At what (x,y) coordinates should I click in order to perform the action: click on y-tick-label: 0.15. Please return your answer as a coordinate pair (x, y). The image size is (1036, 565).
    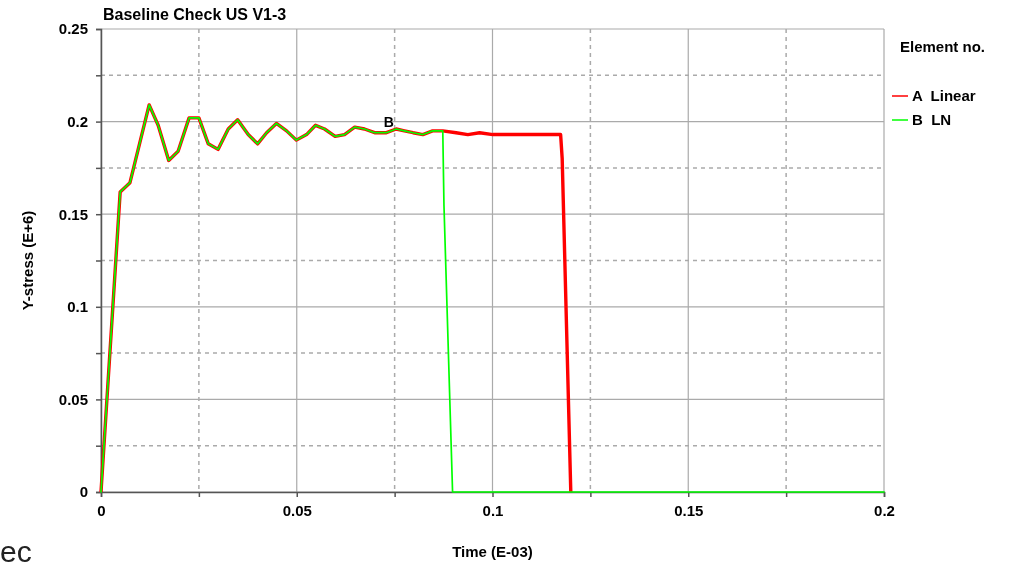
    Looking at the image, I should click on (73, 214).